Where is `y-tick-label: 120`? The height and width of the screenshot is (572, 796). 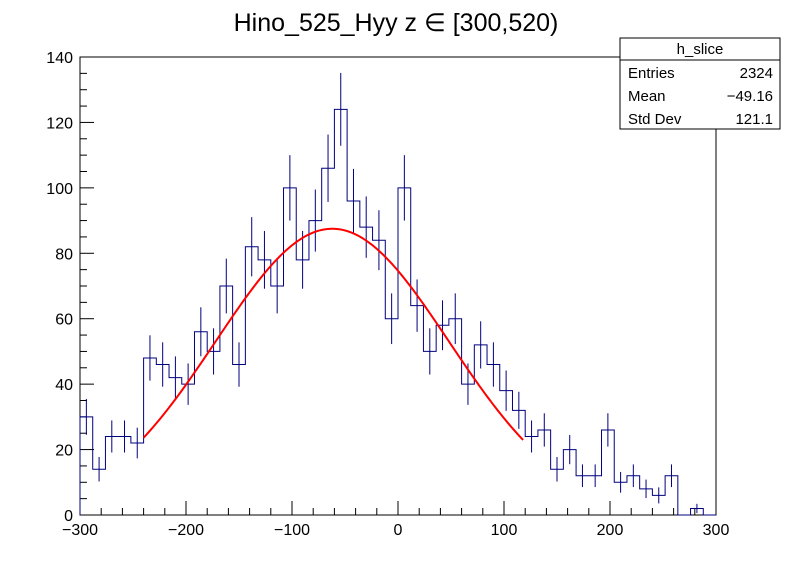
y-tick-label: 120 is located at coordinates (59, 123).